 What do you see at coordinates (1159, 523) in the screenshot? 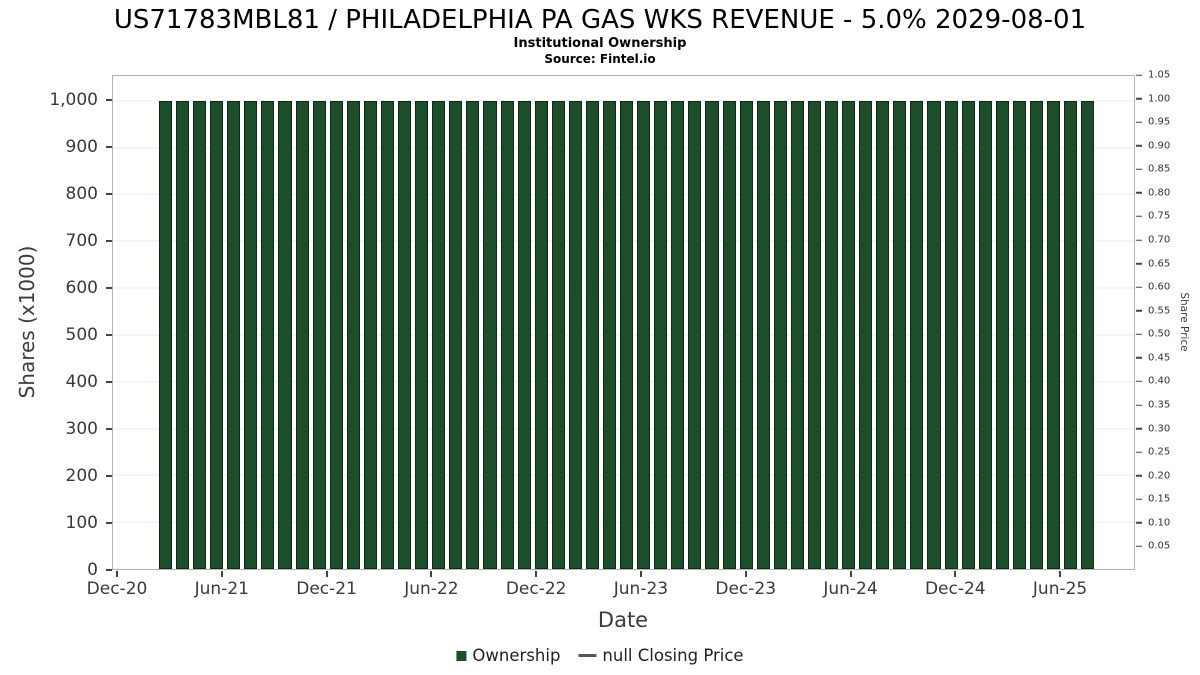
I see `y-tick-label-right: 0.10` at bounding box center [1159, 523].